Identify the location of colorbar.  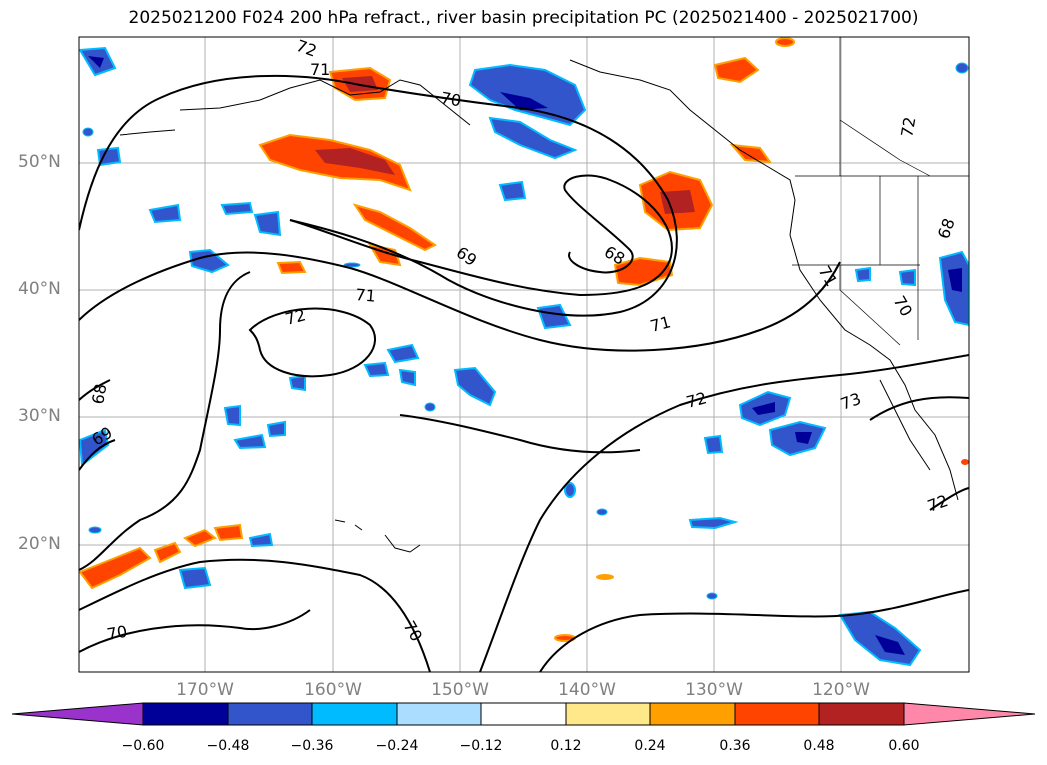
(523, 714).